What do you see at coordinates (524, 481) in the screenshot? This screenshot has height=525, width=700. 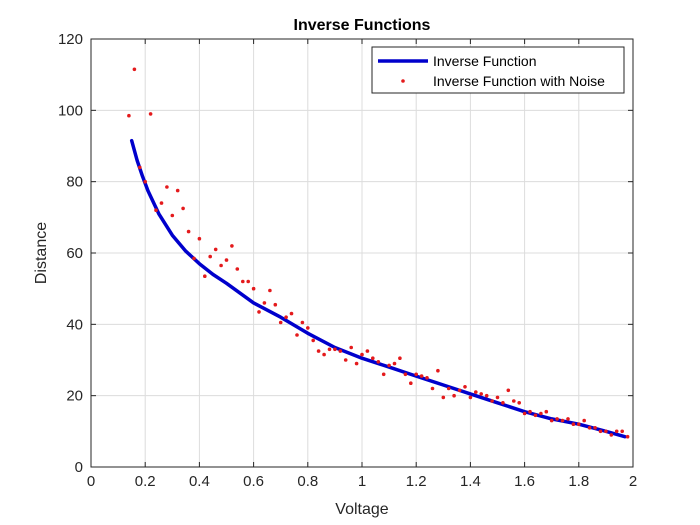 I see `x-tick-label: 1.6` at bounding box center [524, 481].